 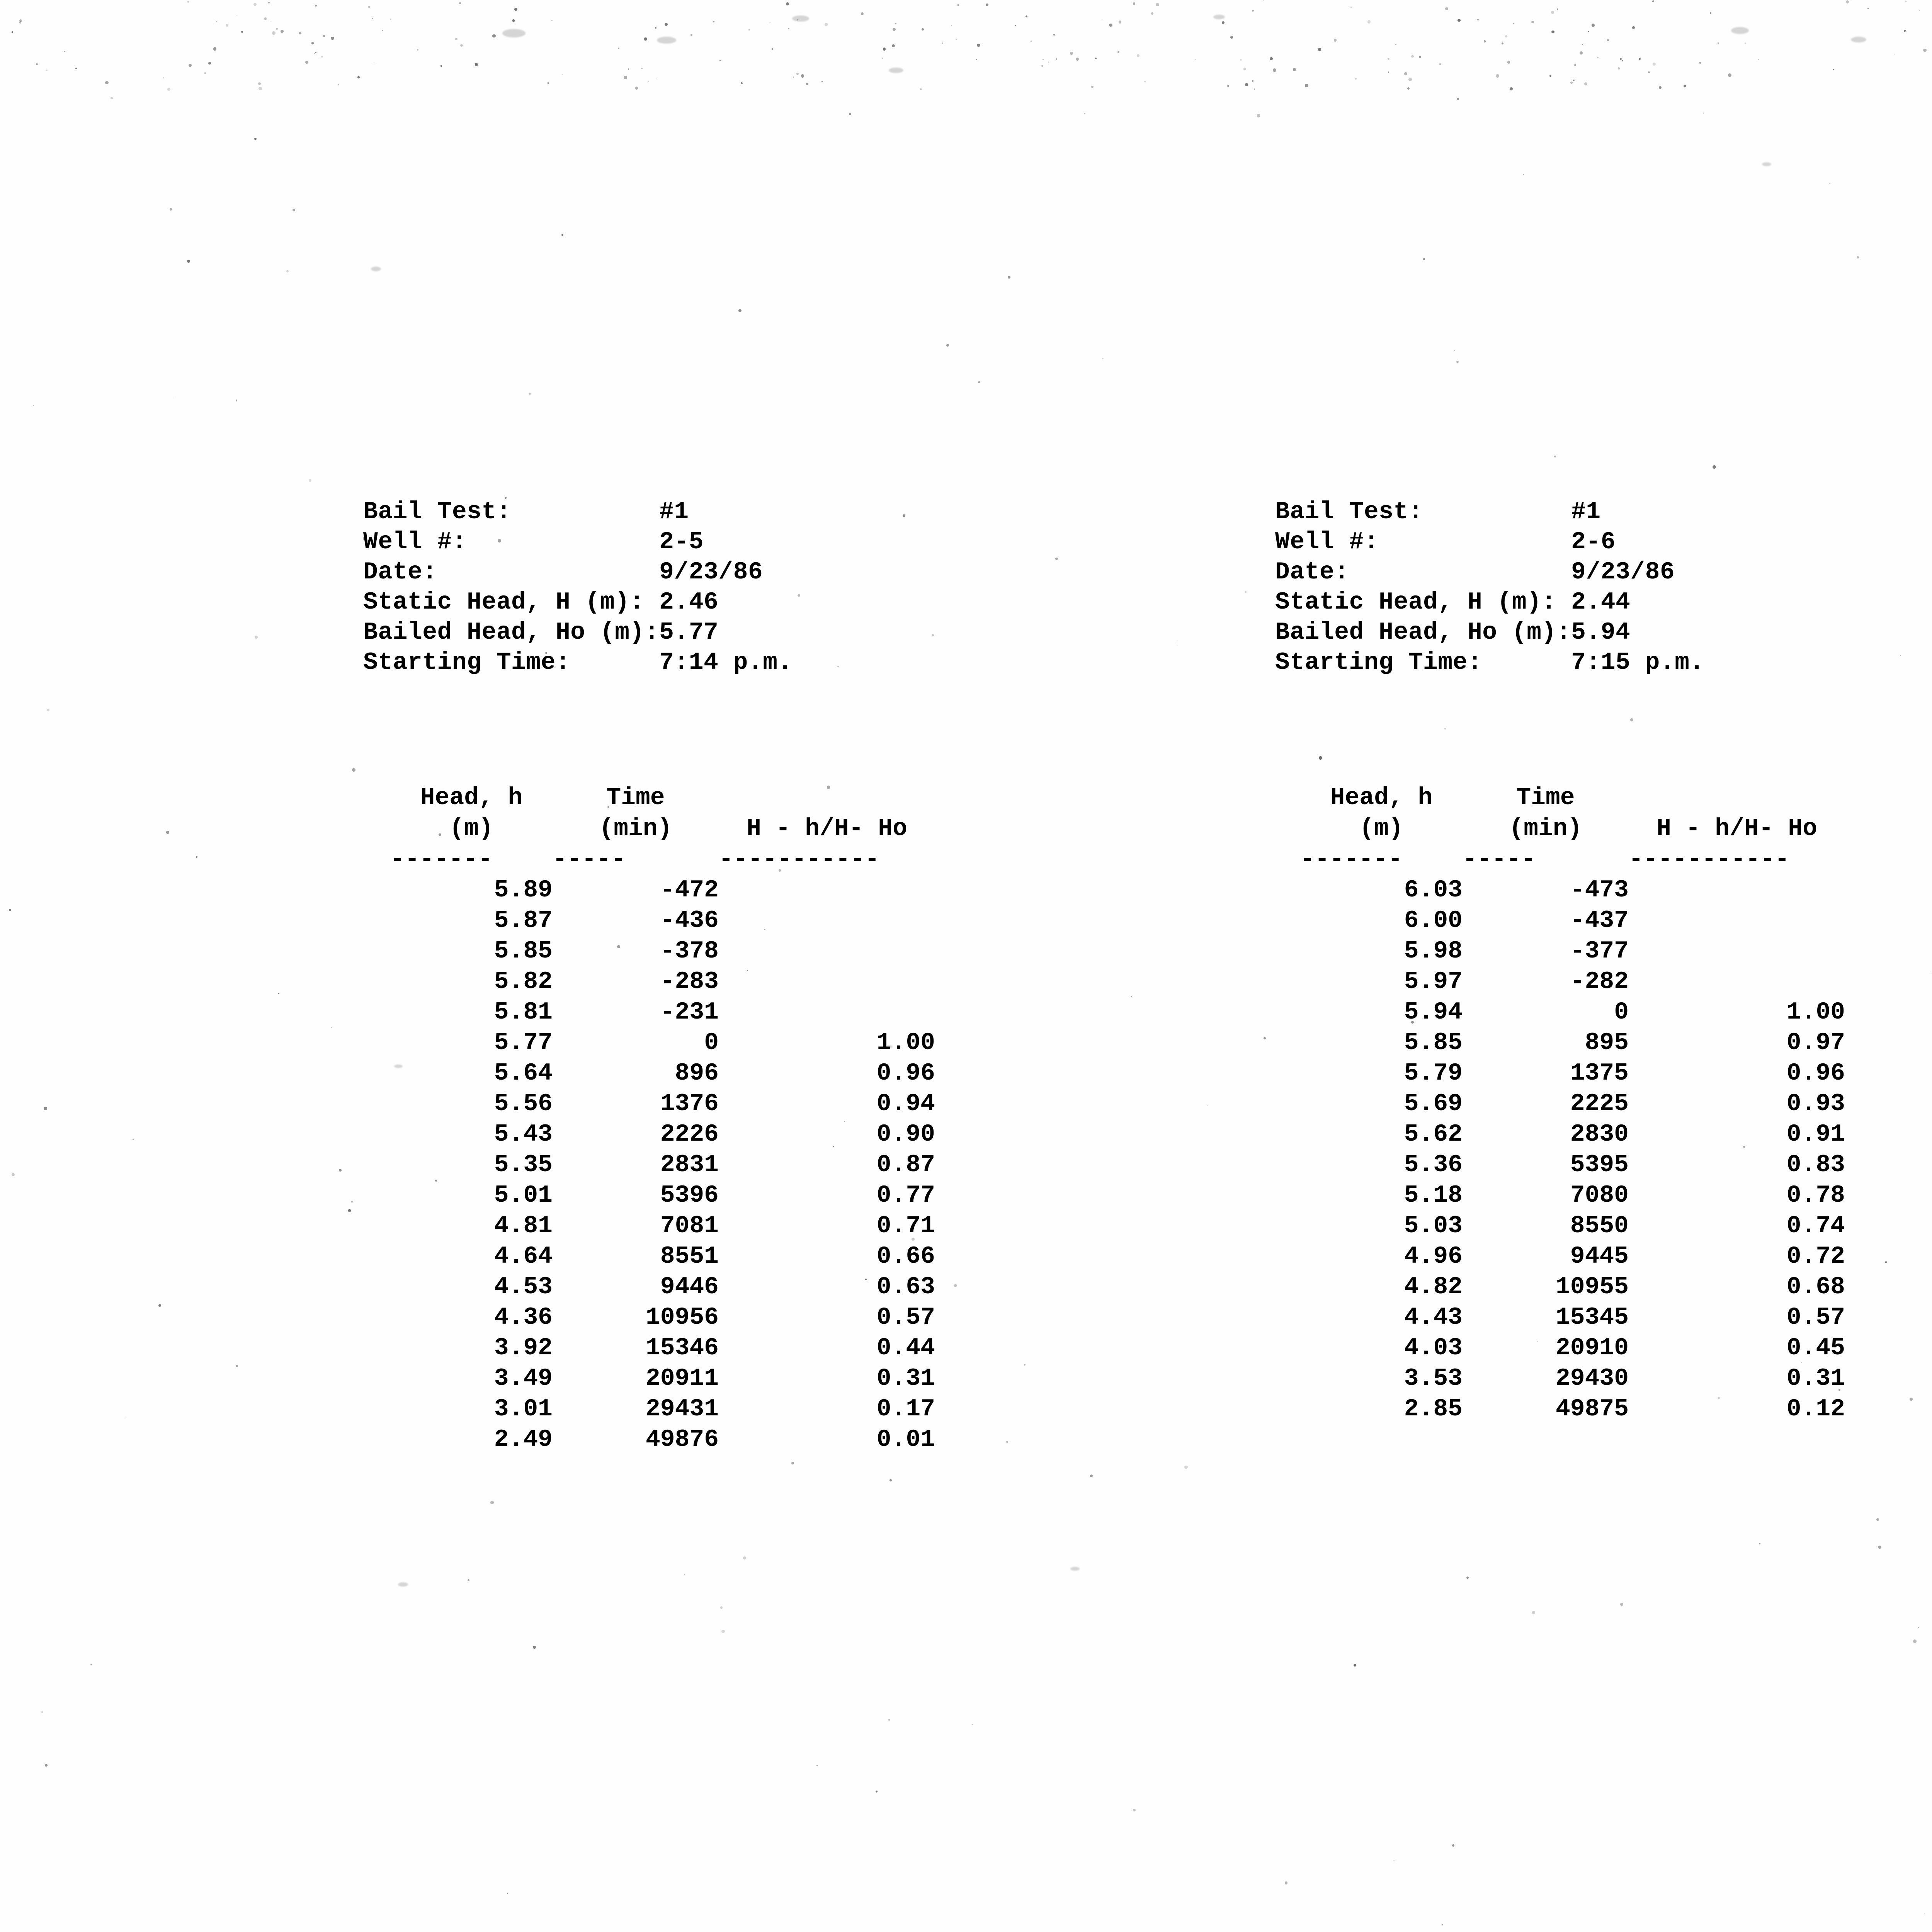 What do you see at coordinates (689, 1165) in the screenshot?
I see `cell-time: 2831` at bounding box center [689, 1165].